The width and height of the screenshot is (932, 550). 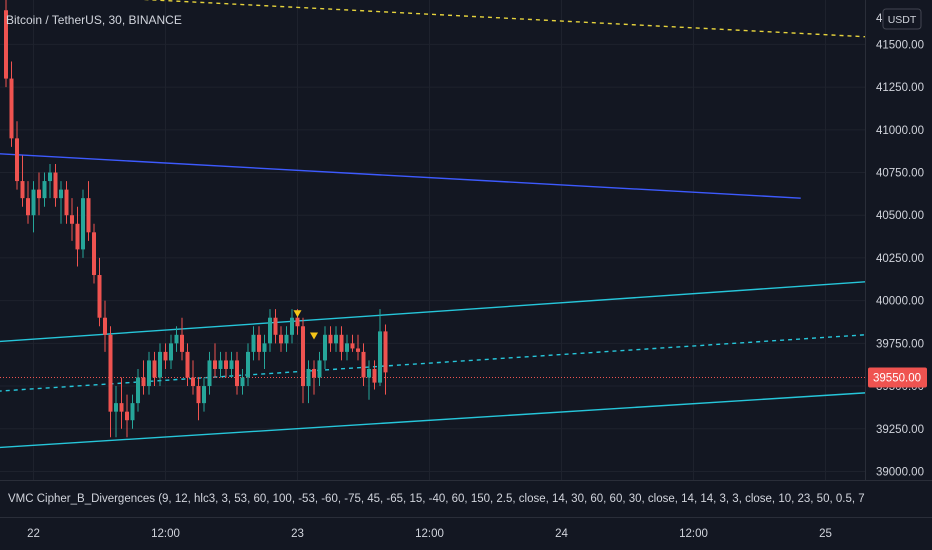 What do you see at coordinates (900, 259) in the screenshot?
I see `price-tick-label: 40250.00` at bounding box center [900, 259].